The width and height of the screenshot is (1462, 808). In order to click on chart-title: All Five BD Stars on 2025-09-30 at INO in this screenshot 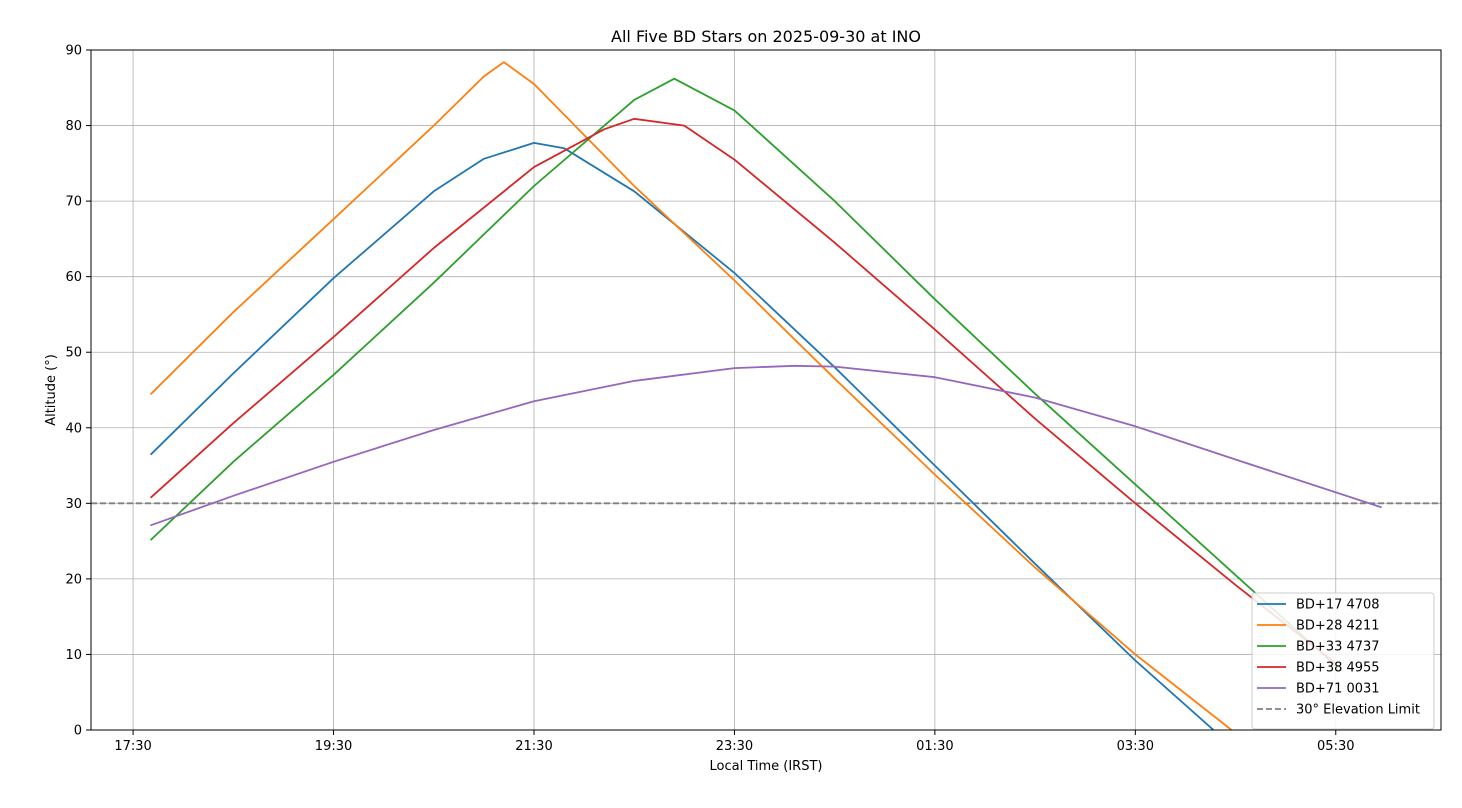, I will do `click(766, 36)`.